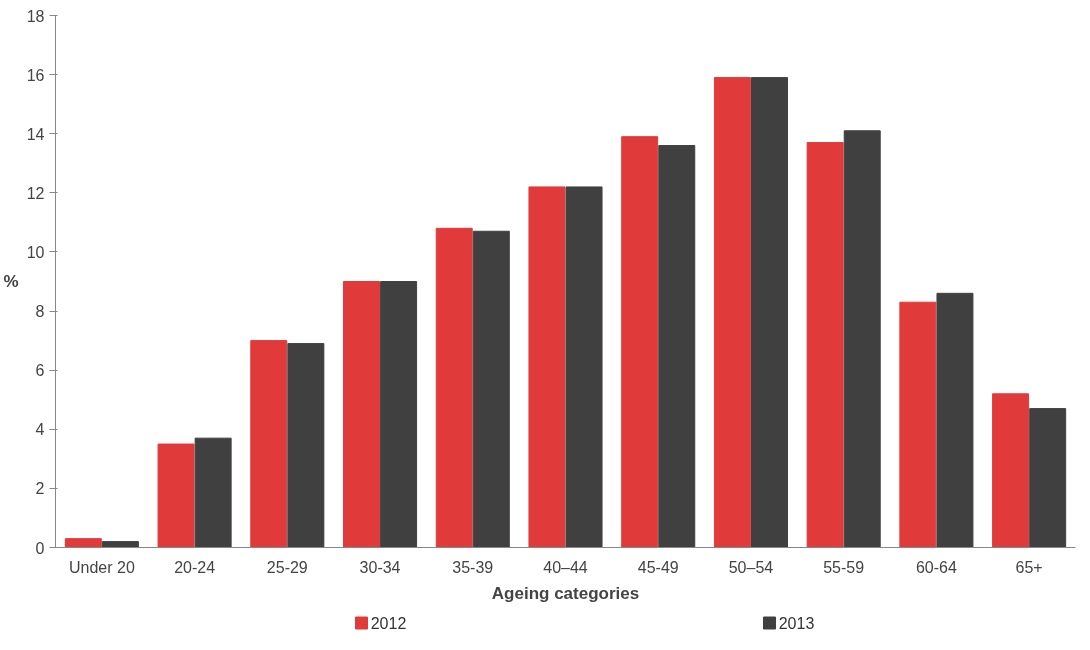  I want to click on y-tick-label: 14, so click(35, 134).